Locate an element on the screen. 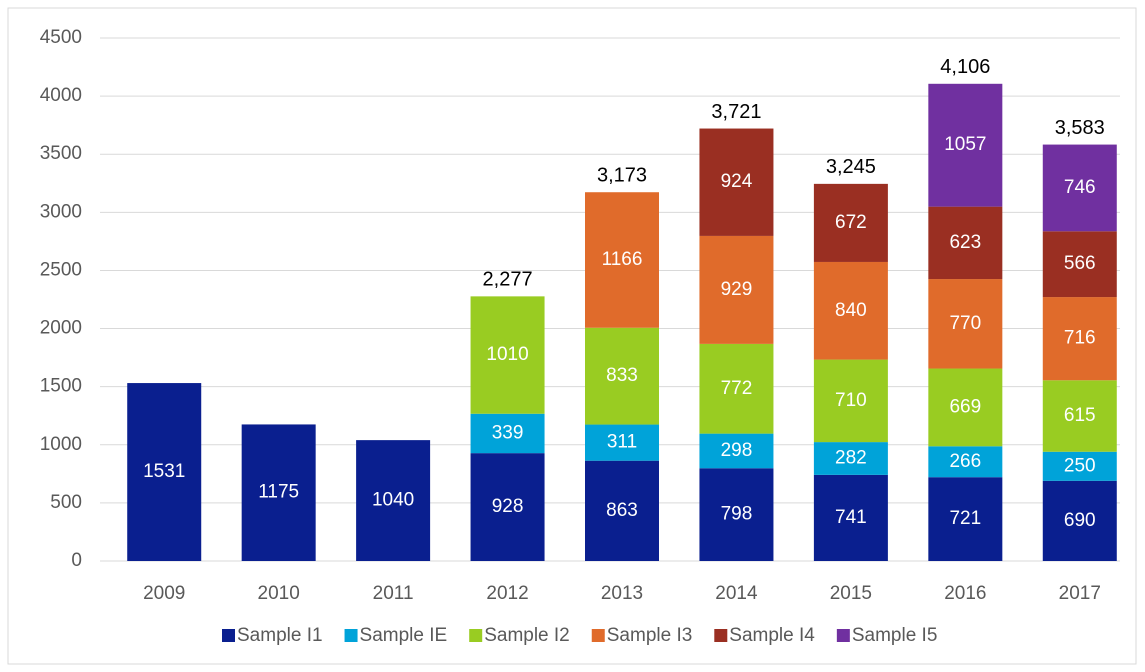  data-label: 1057 is located at coordinates (965, 144).